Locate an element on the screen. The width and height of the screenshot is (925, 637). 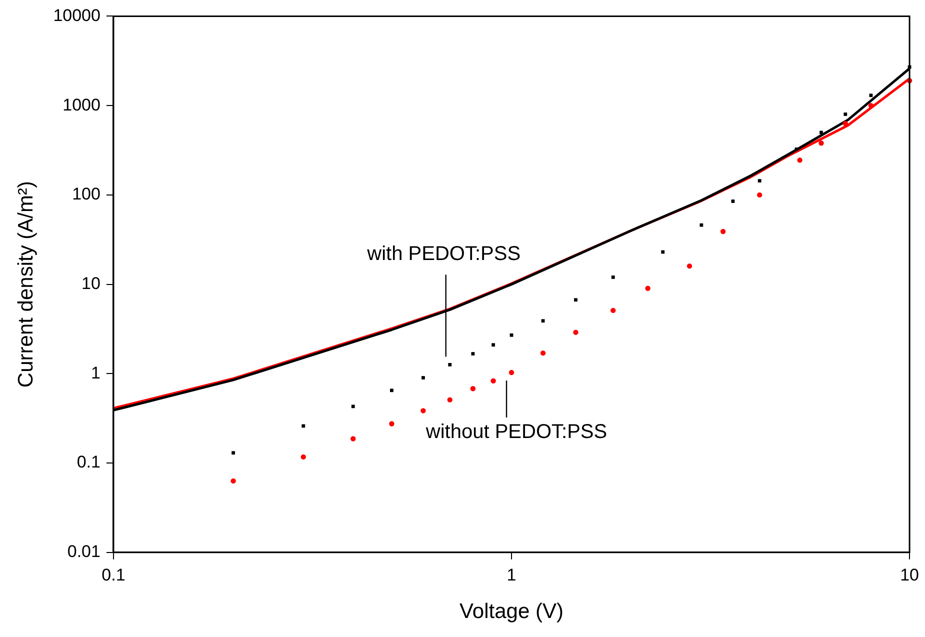
annotation: without PEDOT:PSS is located at coordinates (516, 432).